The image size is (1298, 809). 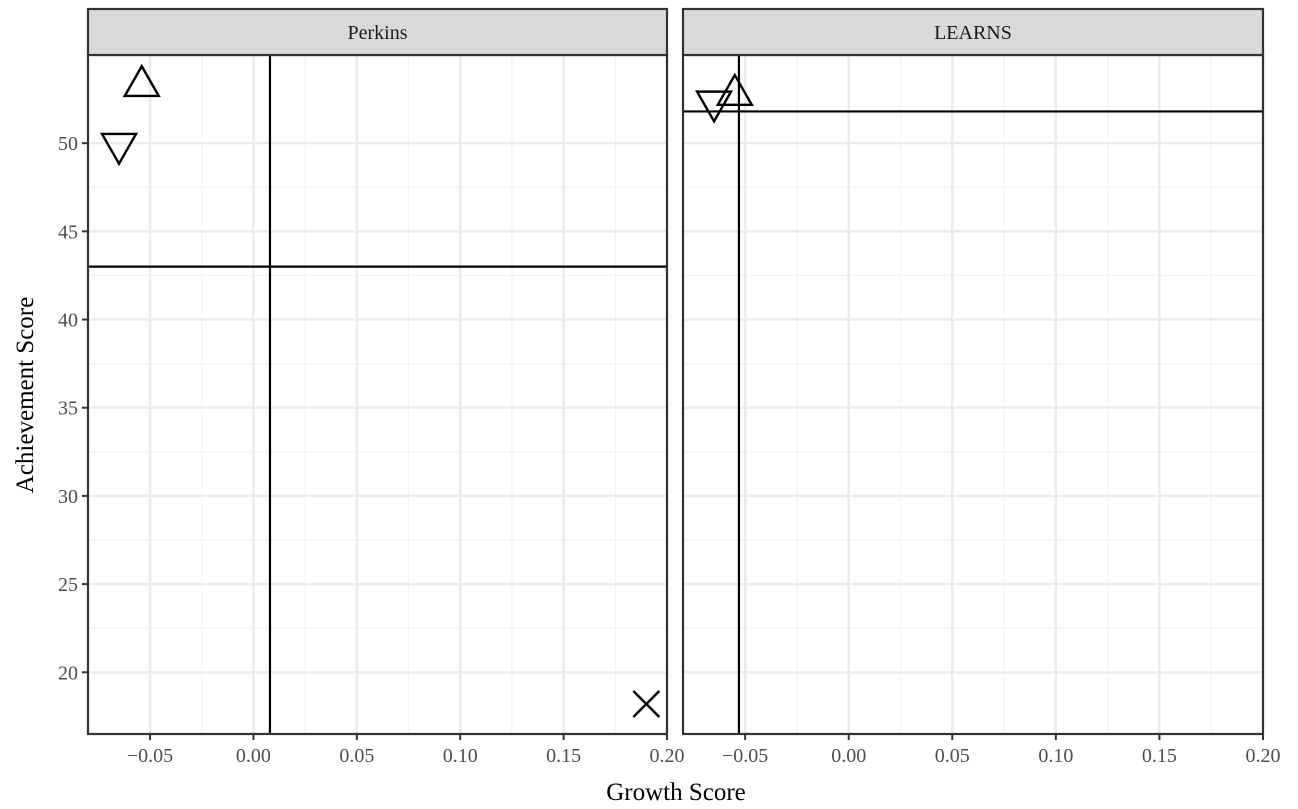 I want to click on y-tick-label: 25, so click(x=68, y=585).